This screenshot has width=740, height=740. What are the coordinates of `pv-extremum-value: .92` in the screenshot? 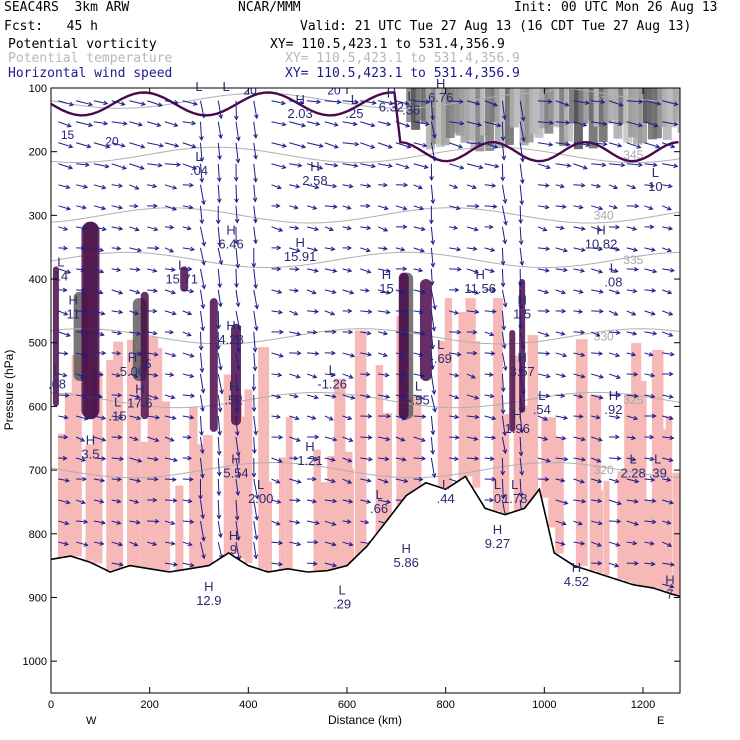 It's located at (613, 409).